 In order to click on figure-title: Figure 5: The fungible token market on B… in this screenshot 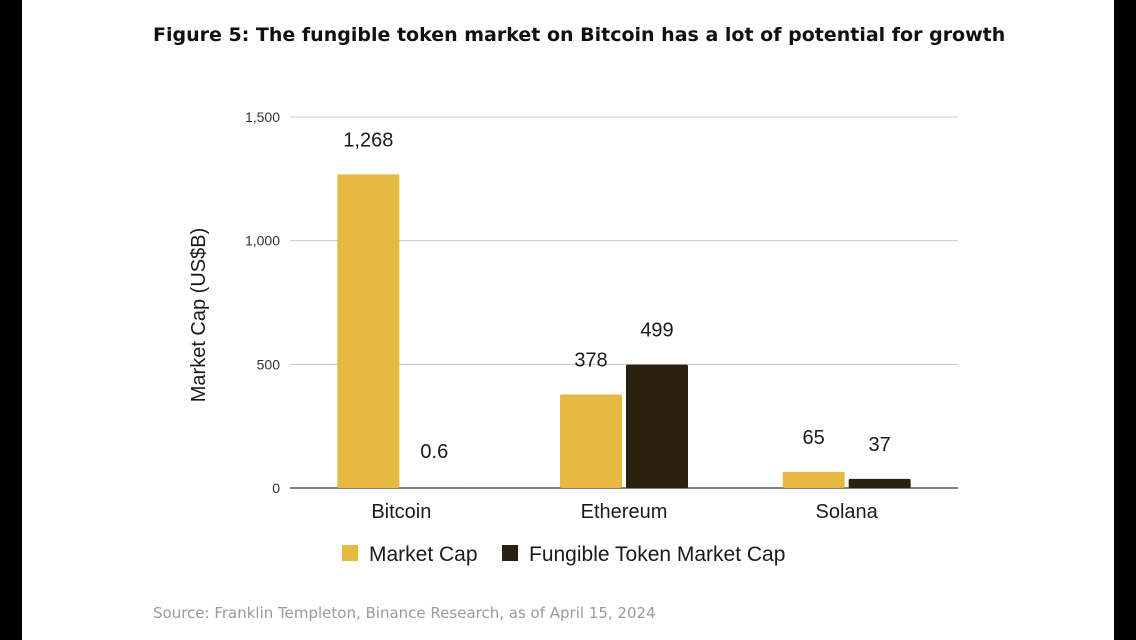, I will do `click(579, 35)`.